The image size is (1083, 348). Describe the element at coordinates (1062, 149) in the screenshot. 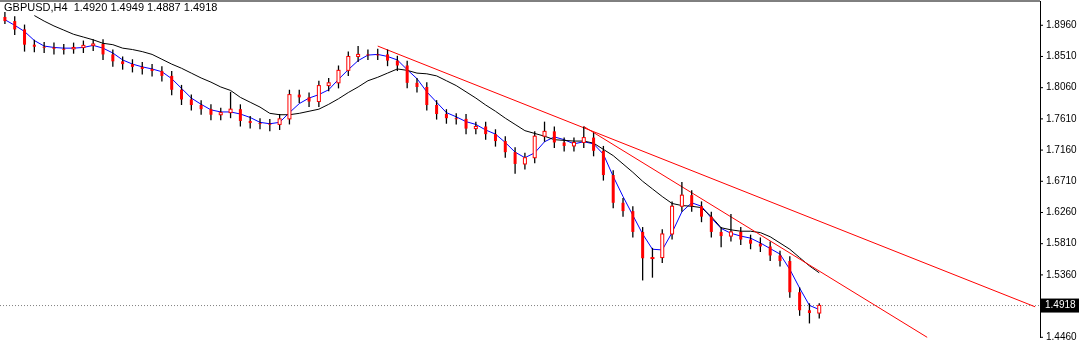

I see `y-tick-label: 1.7160` at that location.